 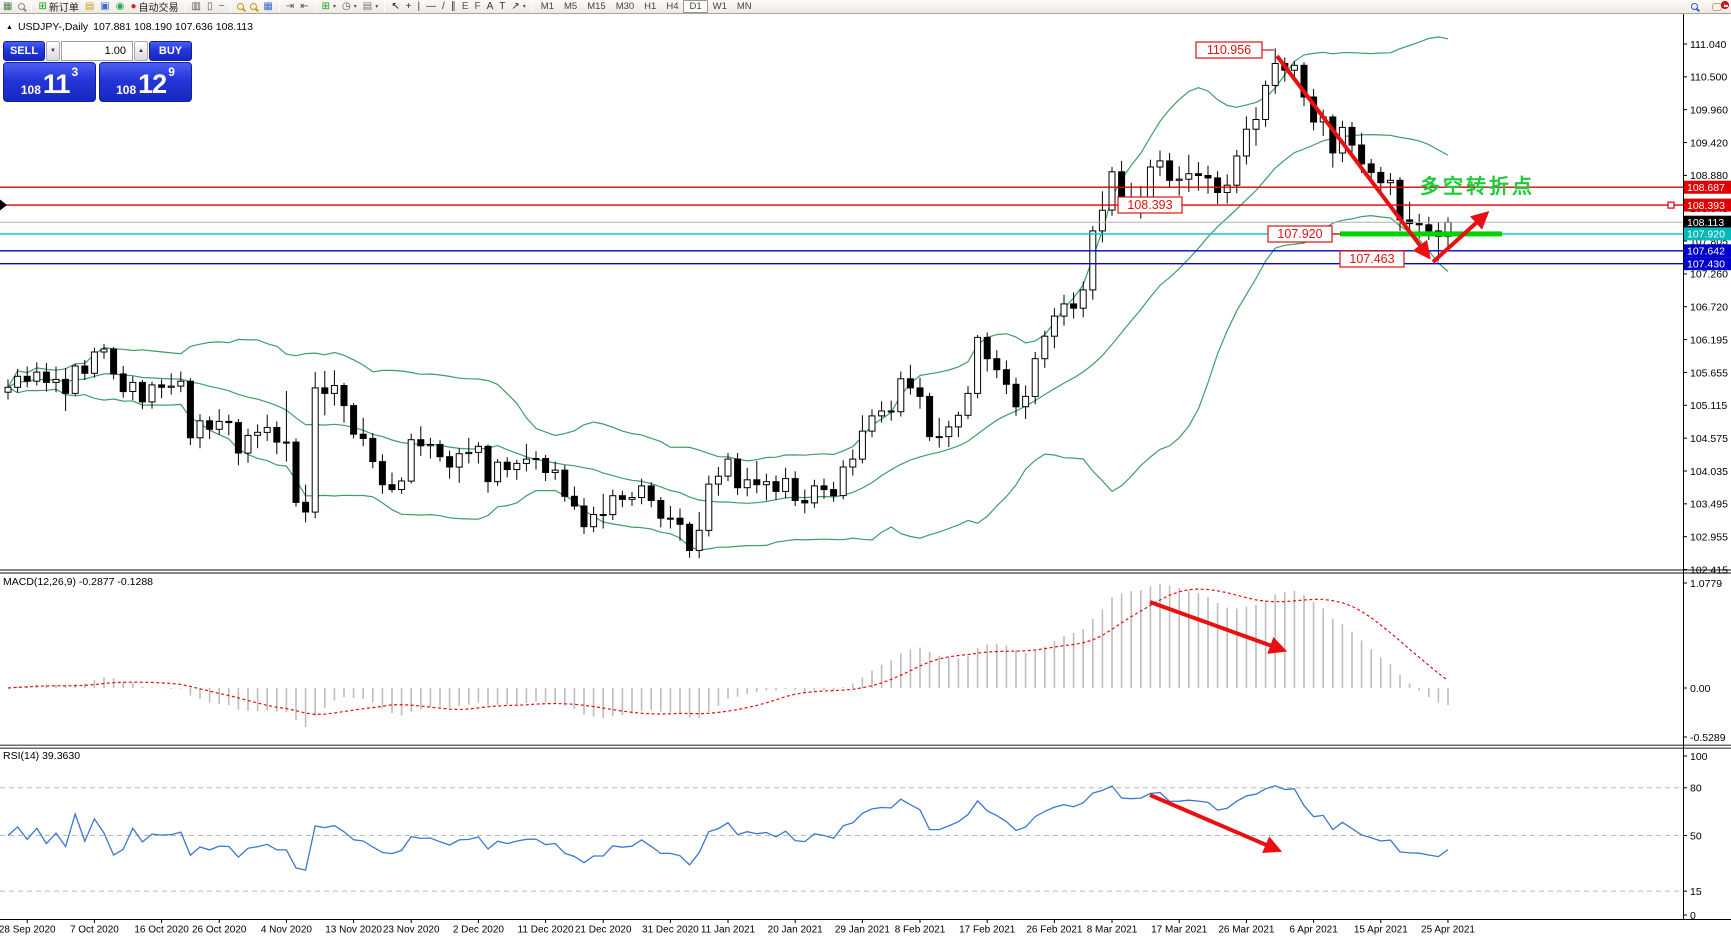 I want to click on svg-text: 31 Dec 2020, so click(x=670, y=930).